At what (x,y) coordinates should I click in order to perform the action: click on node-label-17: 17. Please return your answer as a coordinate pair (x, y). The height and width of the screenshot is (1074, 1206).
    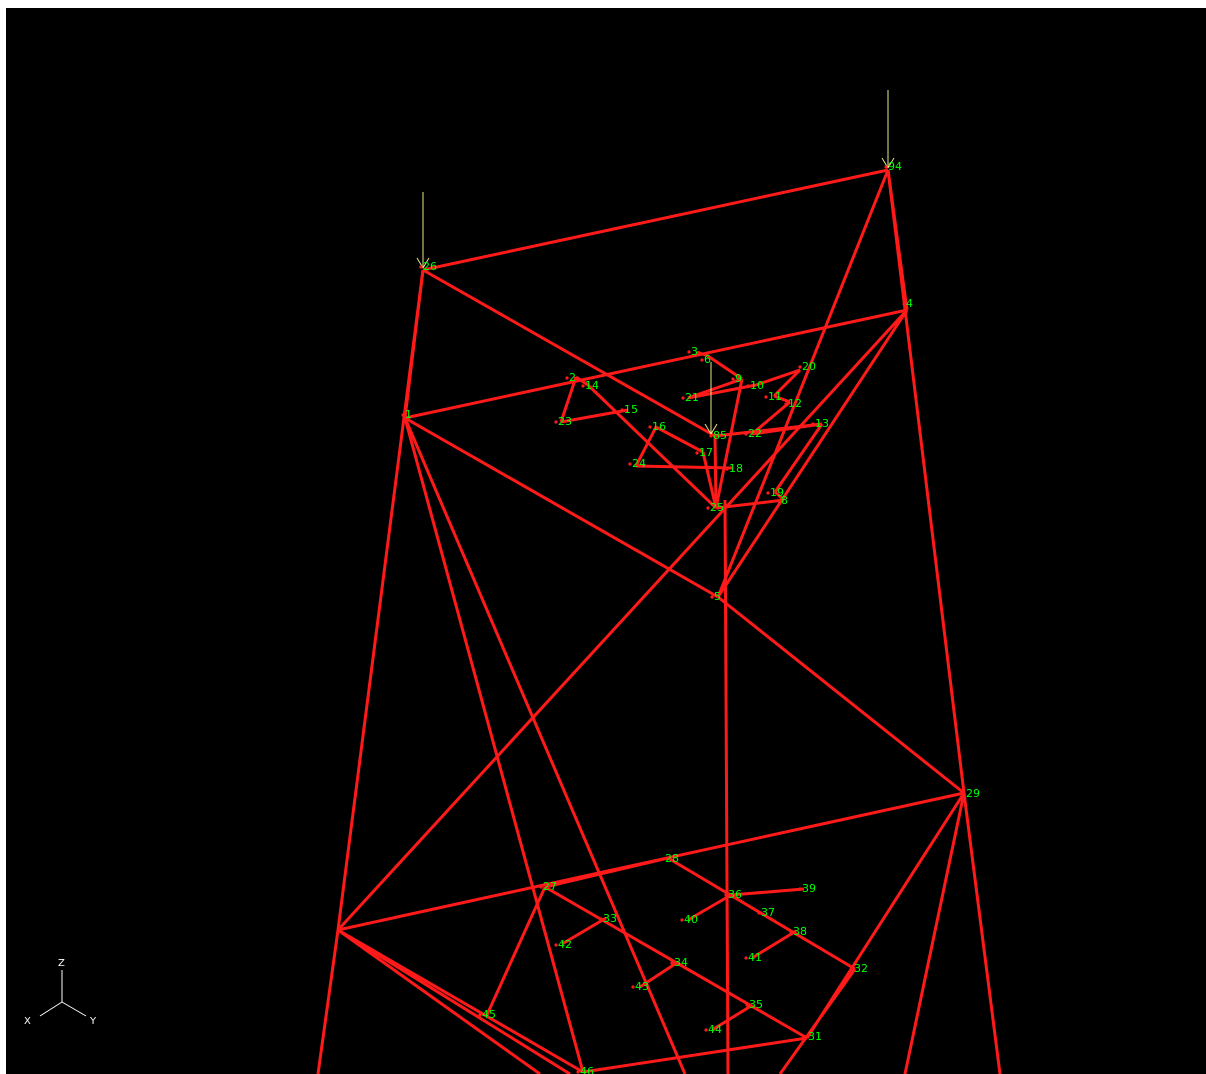
    Looking at the image, I should click on (706, 452).